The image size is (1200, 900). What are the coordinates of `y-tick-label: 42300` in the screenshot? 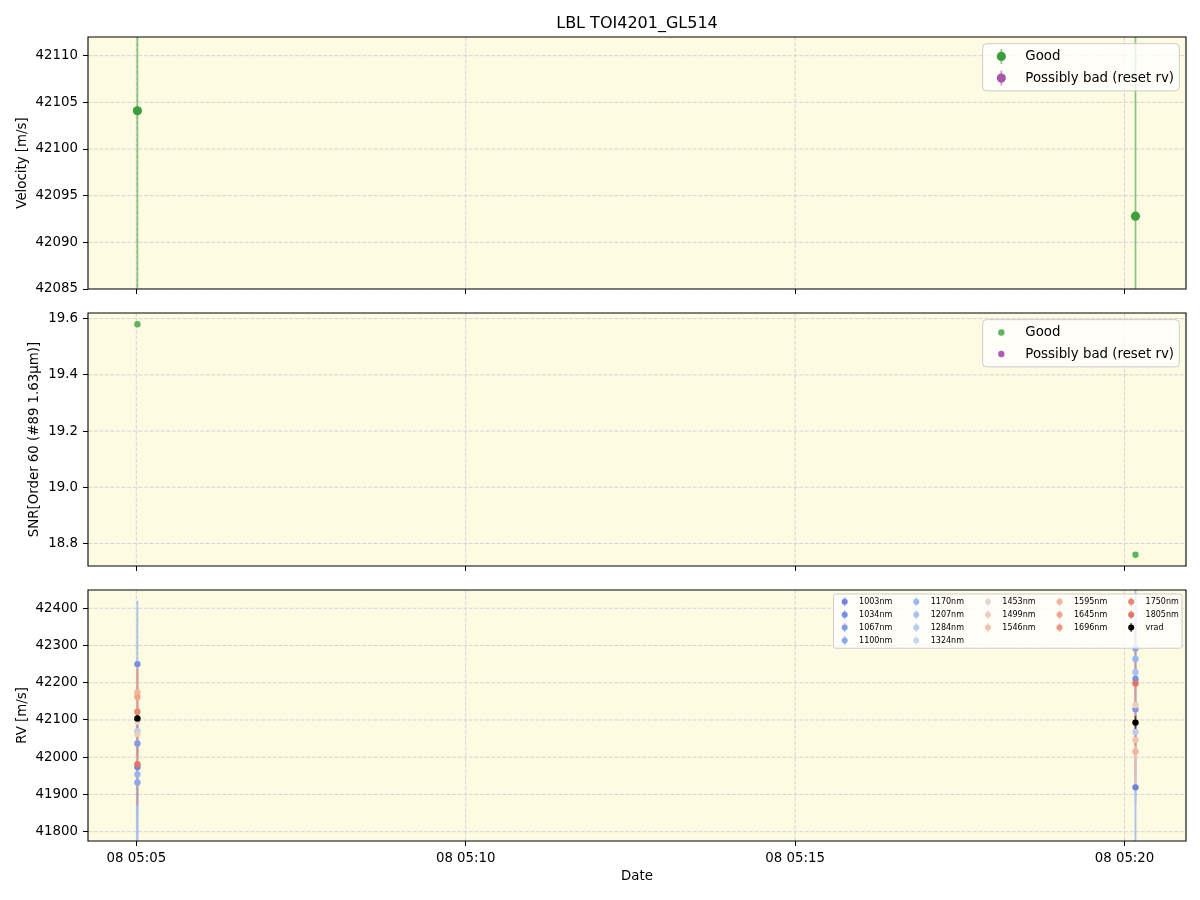 It's located at (56, 644).